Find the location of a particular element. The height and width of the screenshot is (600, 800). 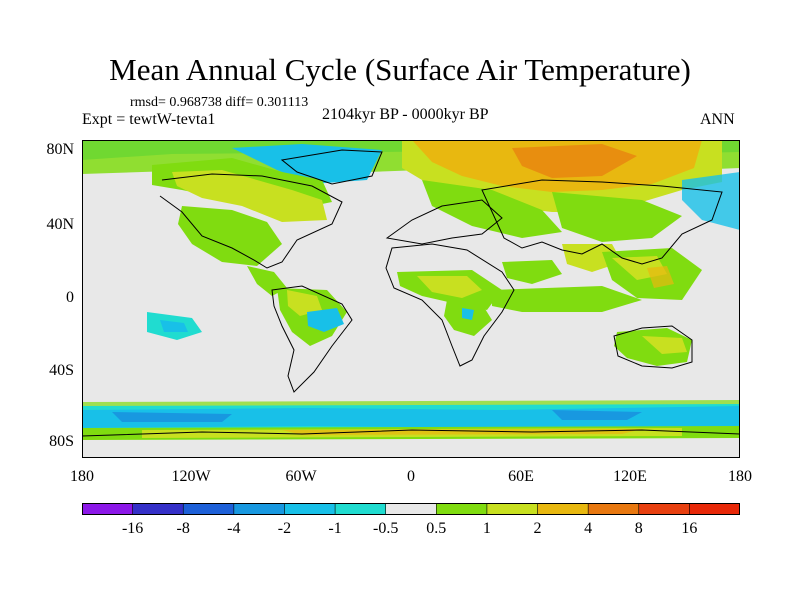

east-pacific-cool-center is located at coordinates (174, 326).